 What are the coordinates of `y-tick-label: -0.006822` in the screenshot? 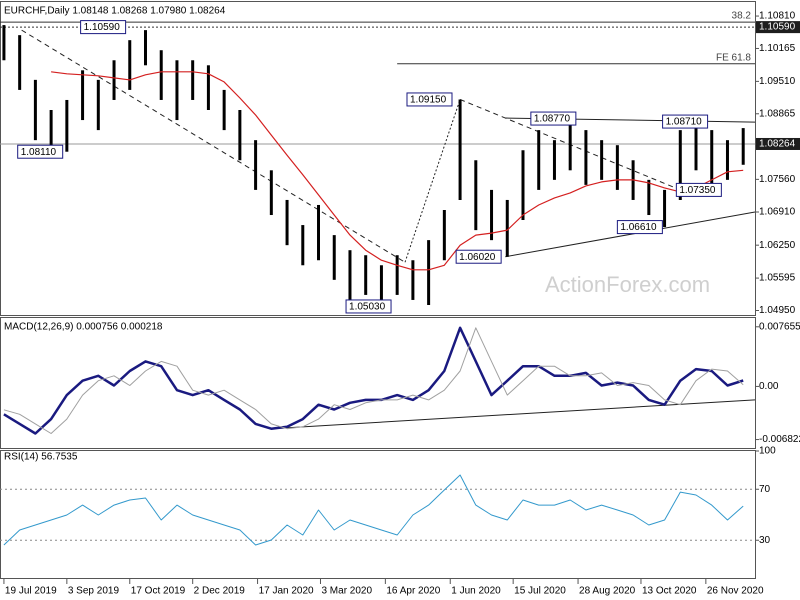 It's located at (779, 439).